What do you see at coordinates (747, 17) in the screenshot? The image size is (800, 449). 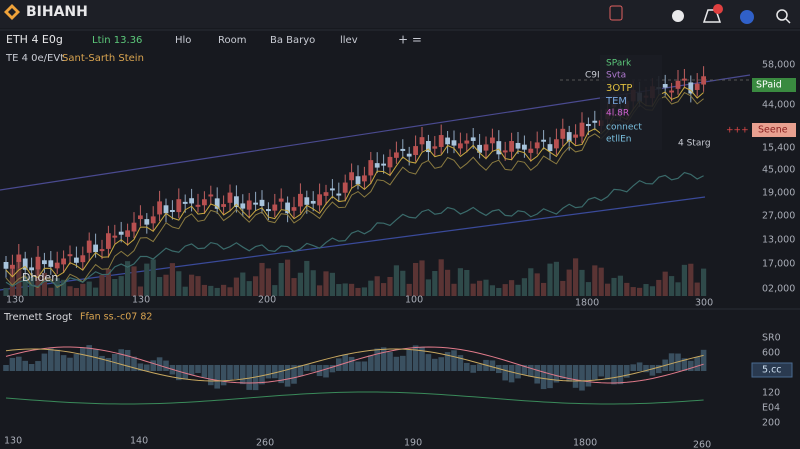 I see `avatar` at bounding box center [747, 17].